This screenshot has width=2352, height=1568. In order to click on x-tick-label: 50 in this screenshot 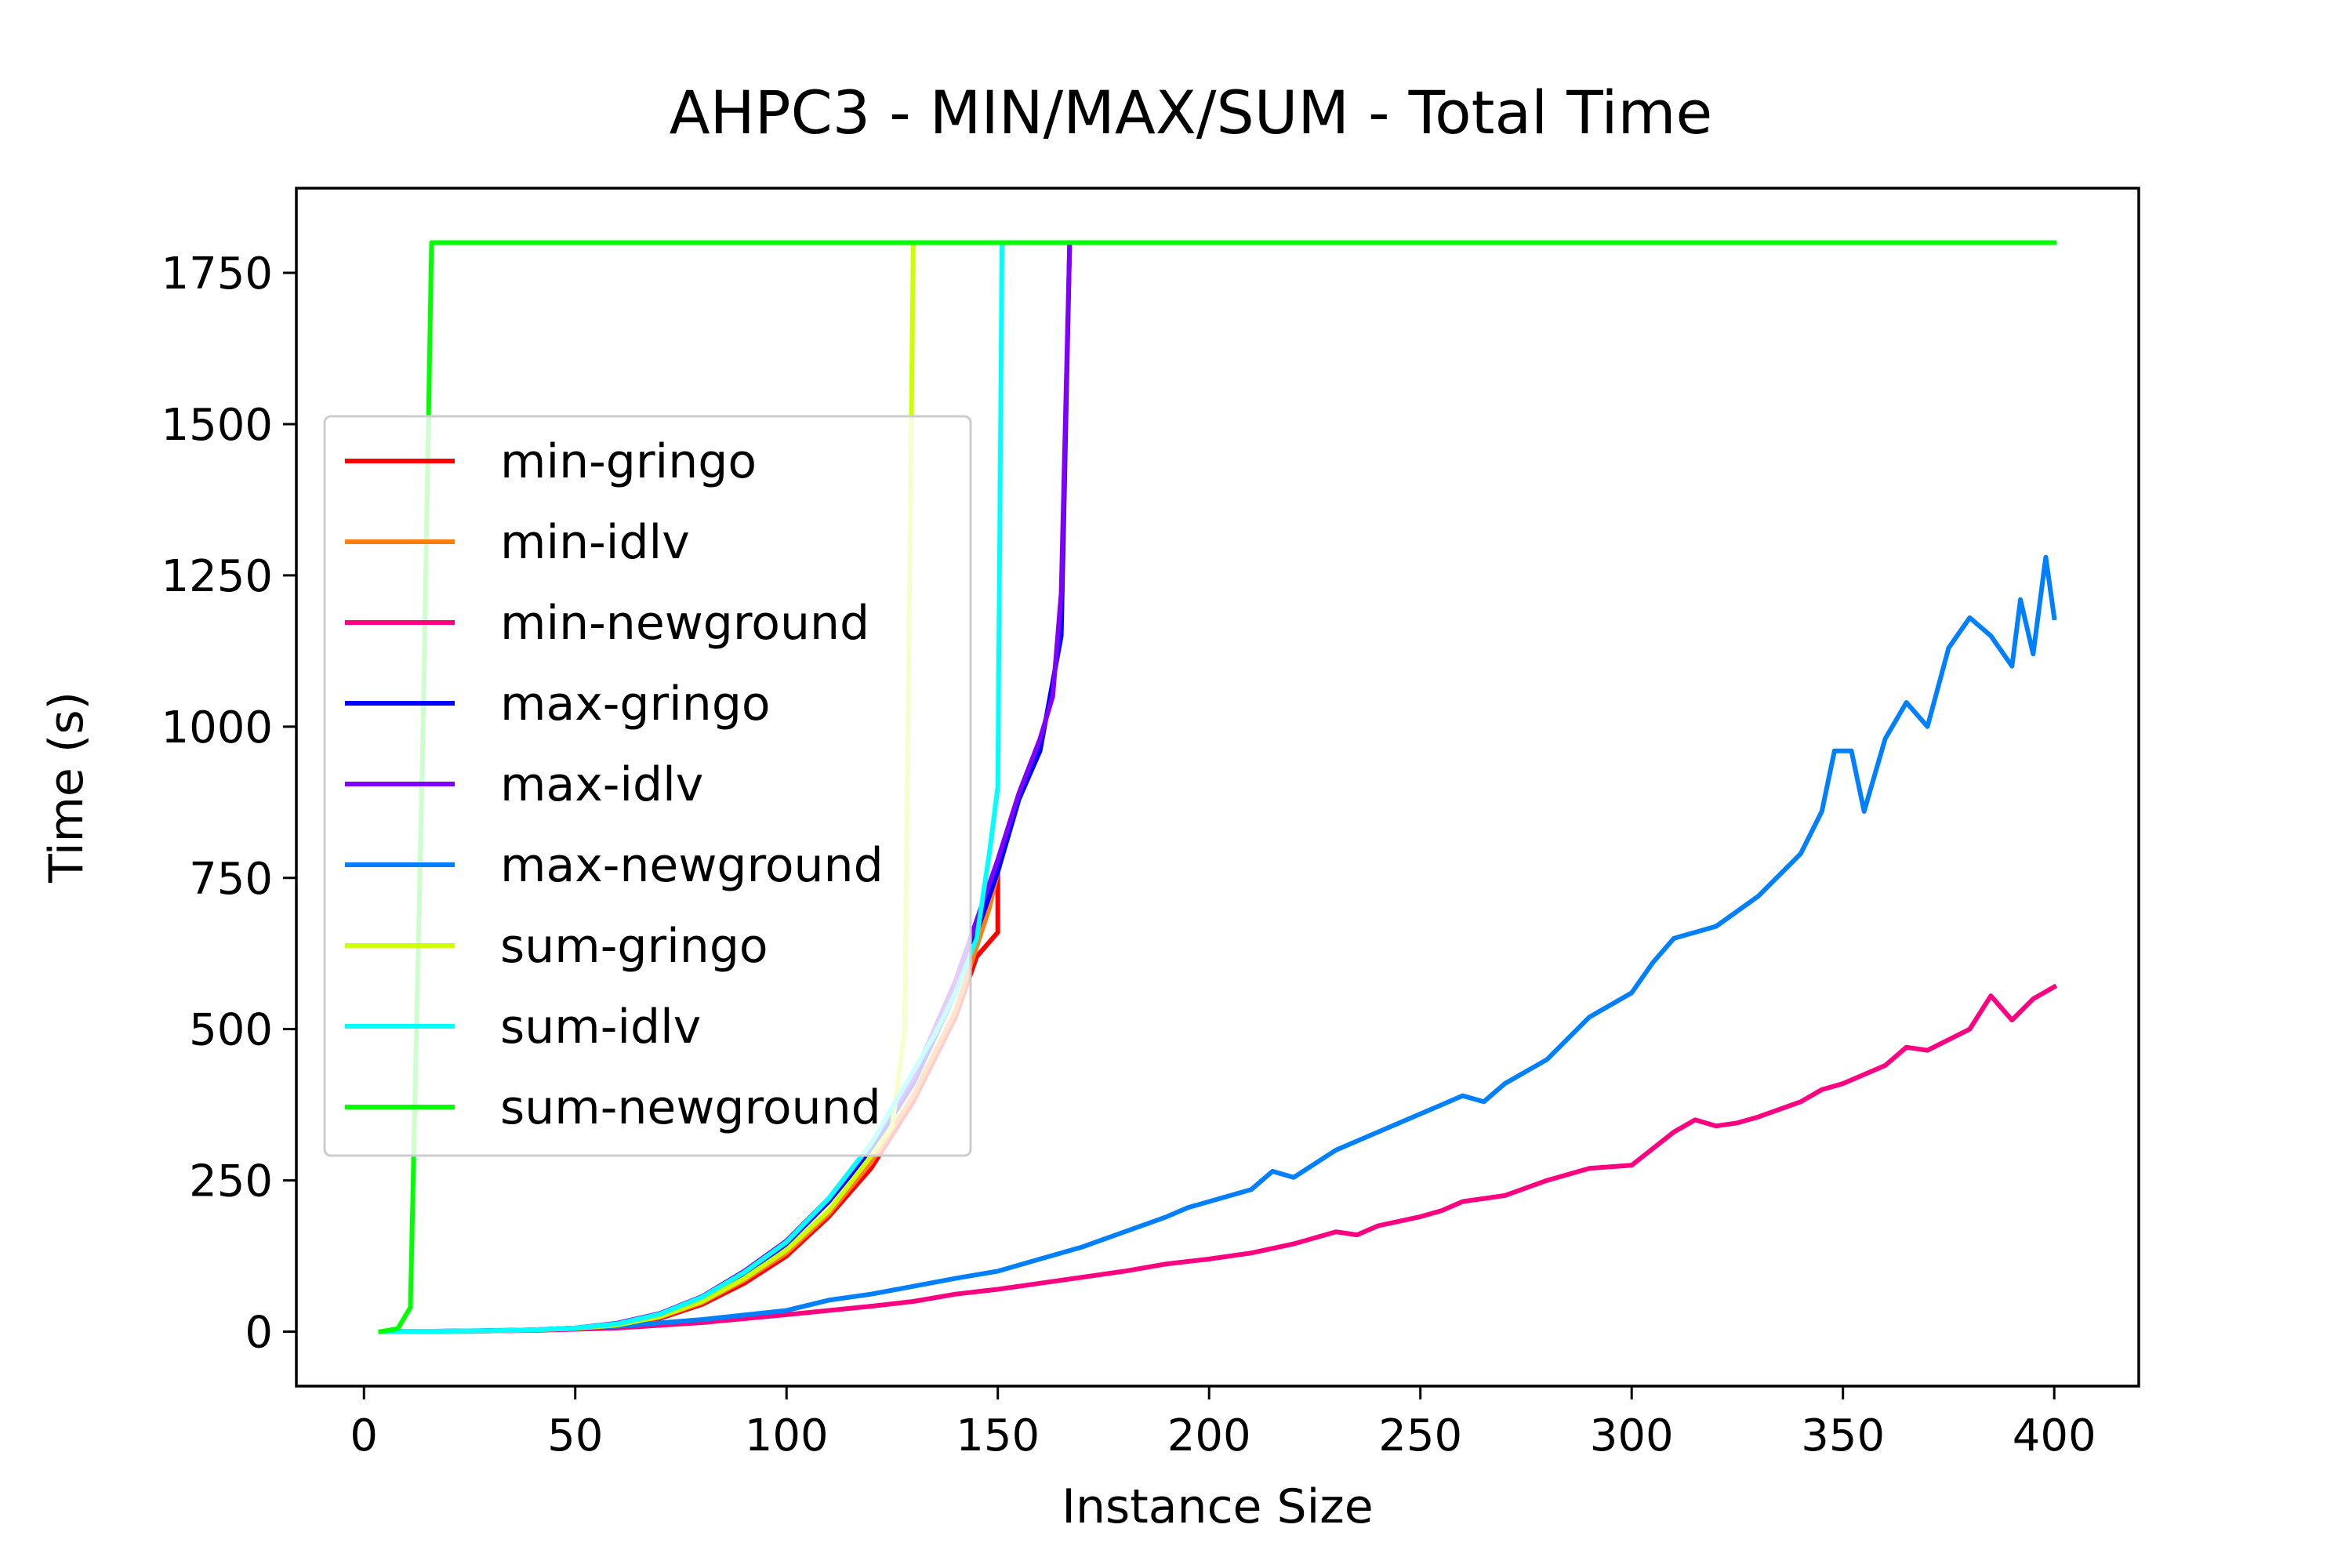, I will do `click(575, 1435)`.